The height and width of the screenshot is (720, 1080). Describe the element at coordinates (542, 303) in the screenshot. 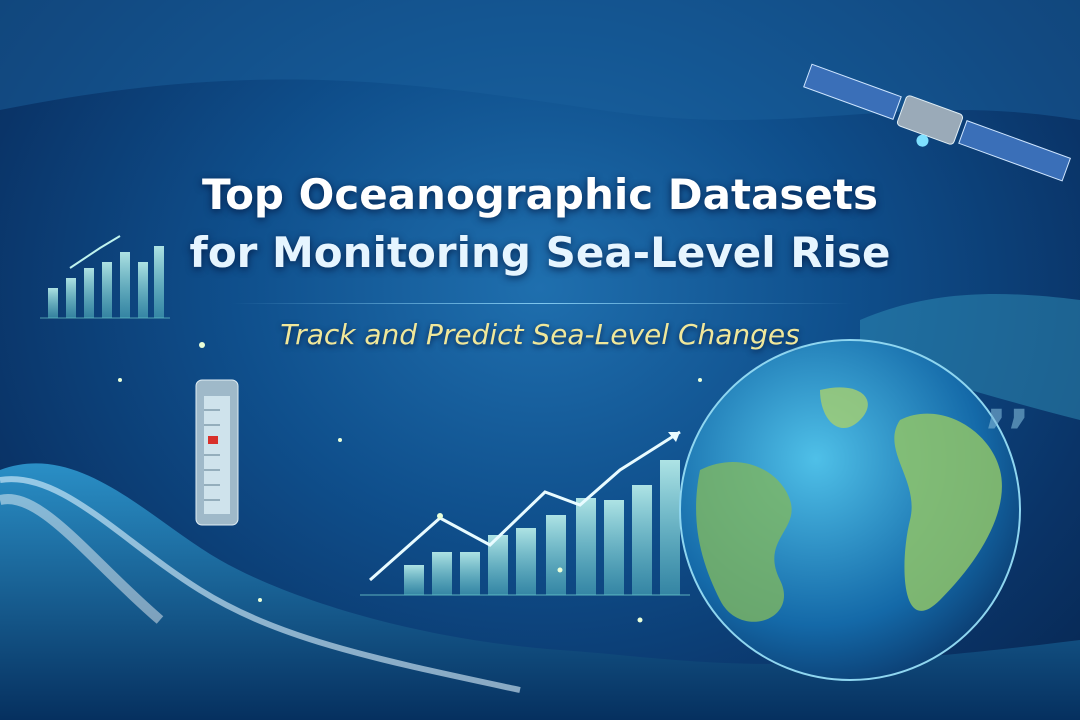

I see `divider` at that location.